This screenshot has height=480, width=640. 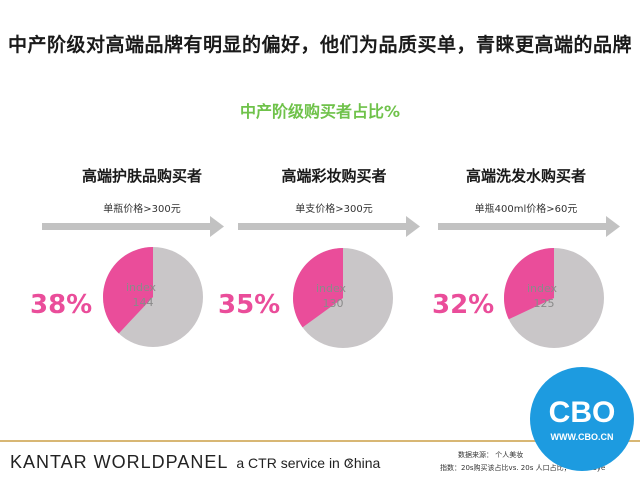 I want to click on chart-subhead: 中产阶级购买者占比%, so click(x=320, y=111).